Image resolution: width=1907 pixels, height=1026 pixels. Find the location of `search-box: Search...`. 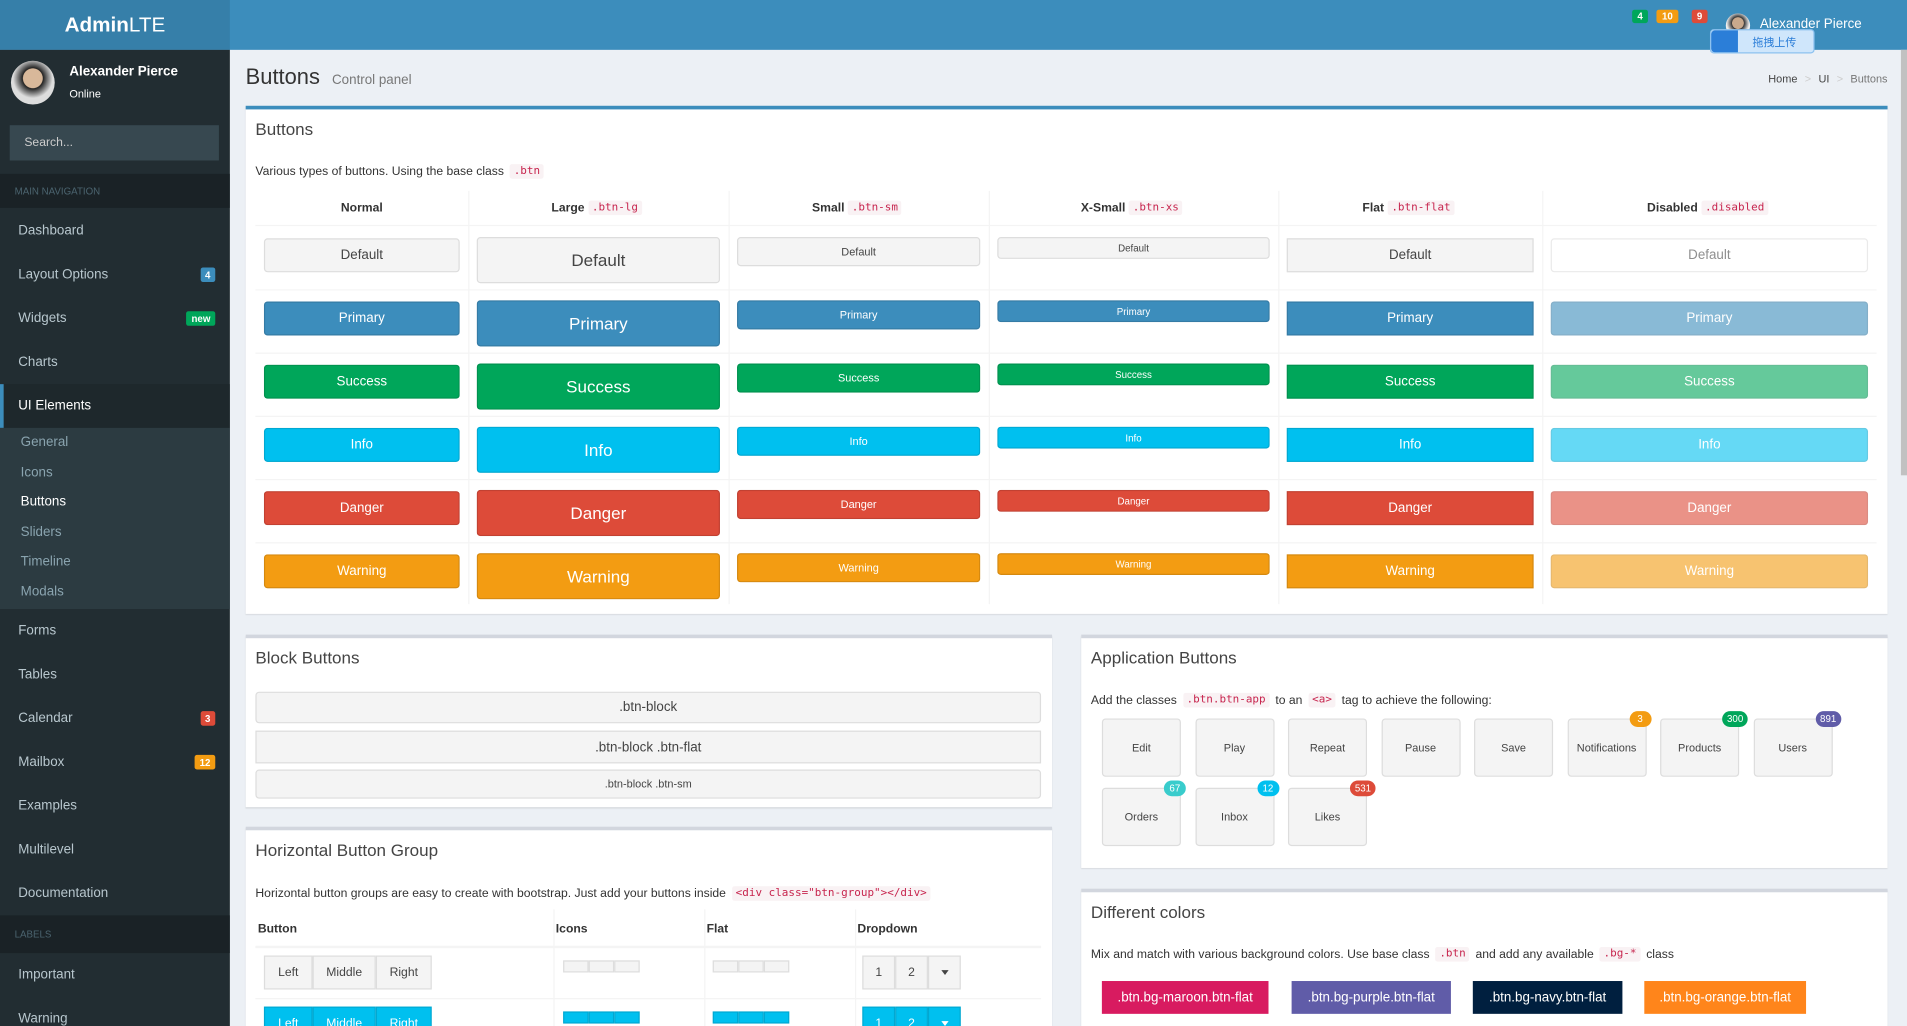

search-box: Search... is located at coordinates (114, 143).